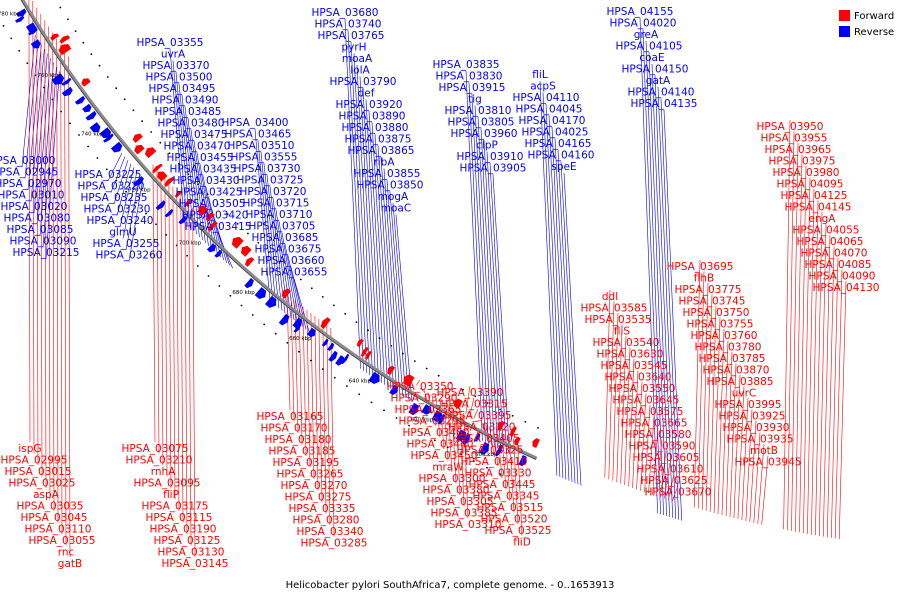  Describe the element at coordinates (48, 76) in the screenshot. I see `kbp-label: 760 kbp` at that location.